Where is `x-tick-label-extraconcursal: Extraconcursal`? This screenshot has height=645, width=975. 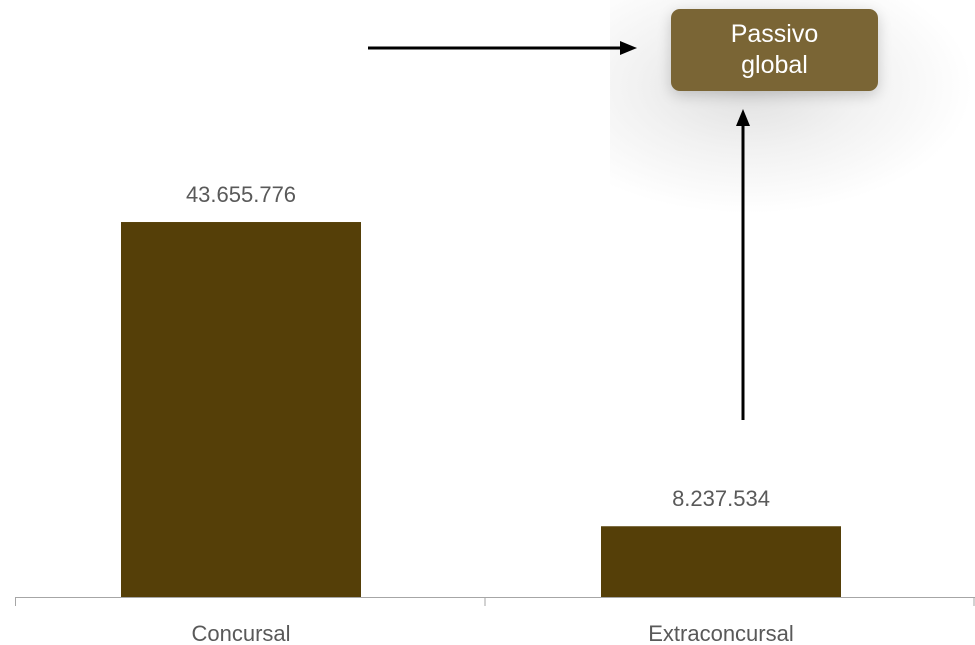
x-tick-label-extraconcursal: Extraconcursal is located at coordinates (721, 633).